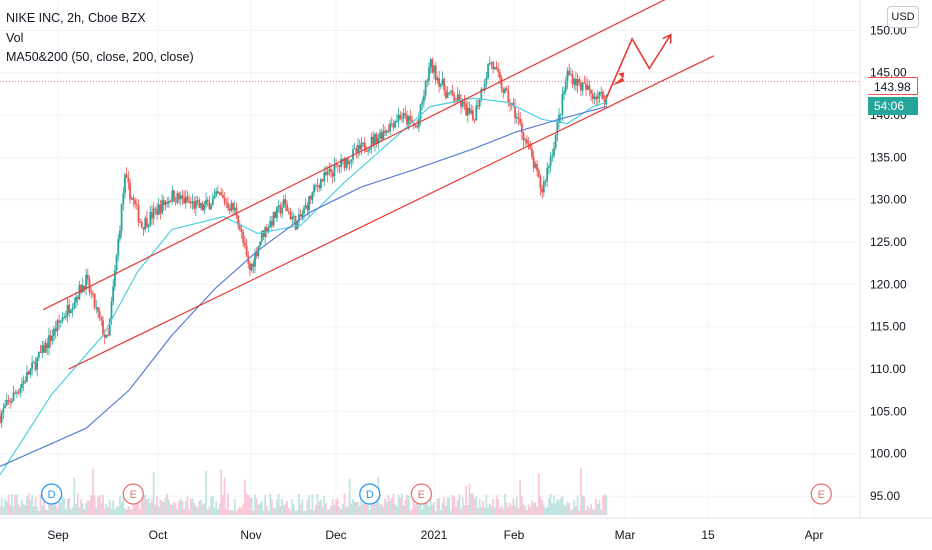 Image resolution: width=932 pixels, height=550 pixels. I want to click on indicator-vol-label: Vol, so click(15, 37).